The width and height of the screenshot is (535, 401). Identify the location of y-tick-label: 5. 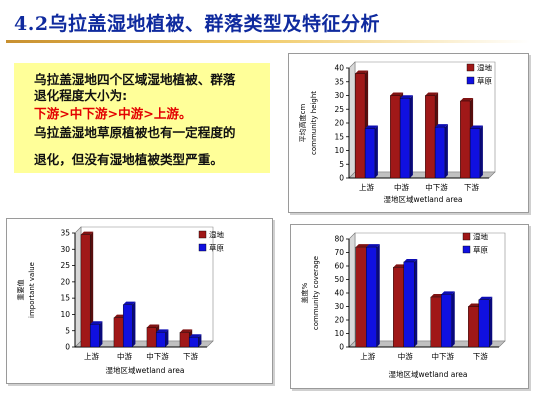
(67, 330).